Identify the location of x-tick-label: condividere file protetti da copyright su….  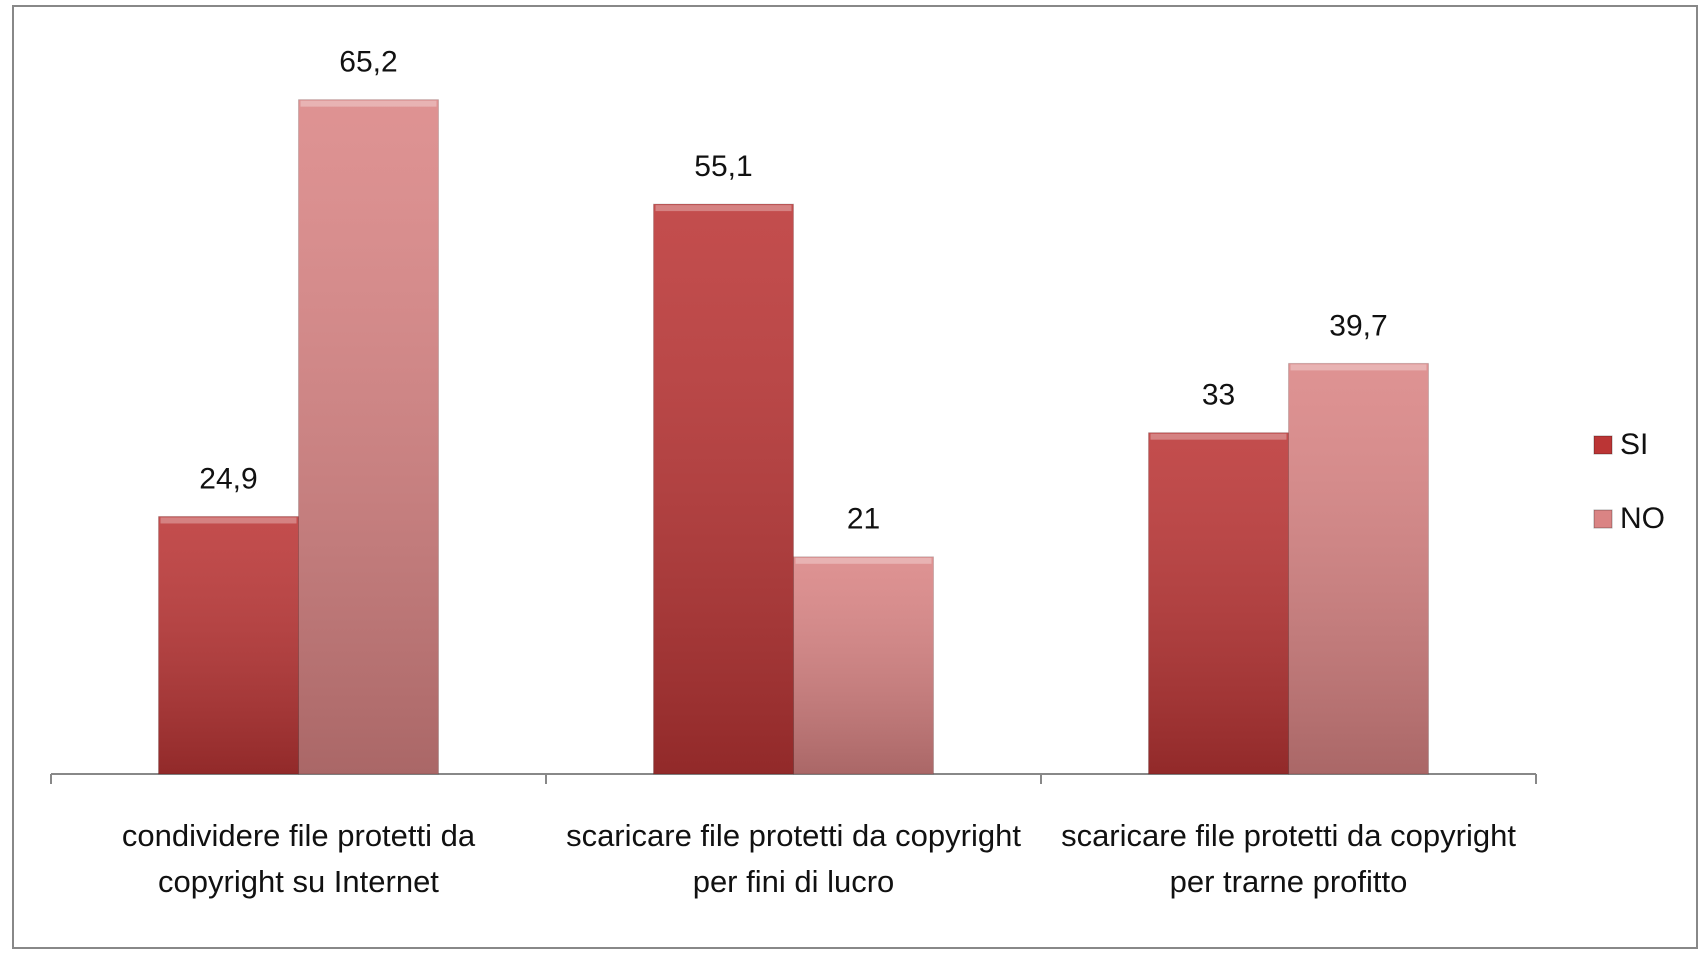
(299, 858).